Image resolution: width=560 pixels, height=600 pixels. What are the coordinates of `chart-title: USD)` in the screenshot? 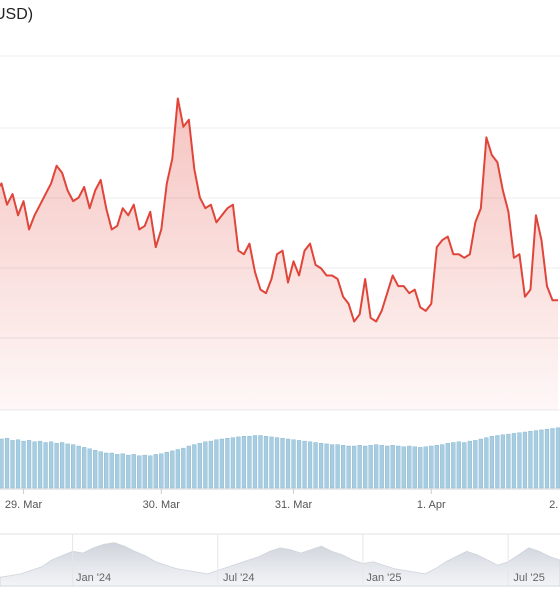 It's located at (17, 14).